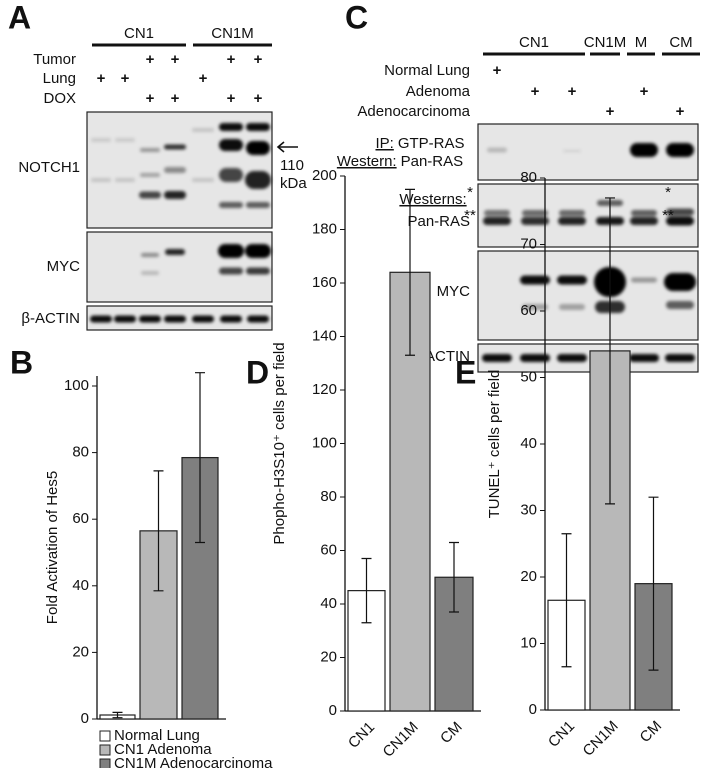  Describe the element at coordinates (401, 740) in the screenshot. I see `x-tick-label: CN1M` at that location.